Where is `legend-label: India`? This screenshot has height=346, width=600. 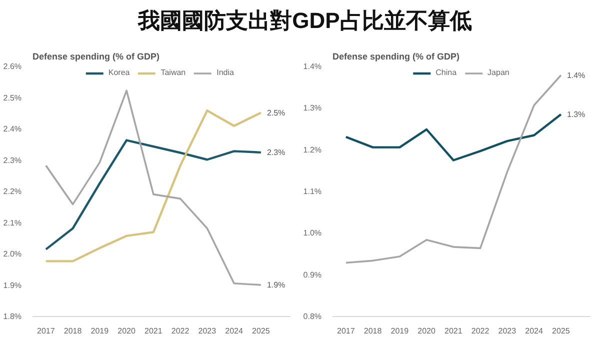
legend-label: India is located at coordinates (225, 72).